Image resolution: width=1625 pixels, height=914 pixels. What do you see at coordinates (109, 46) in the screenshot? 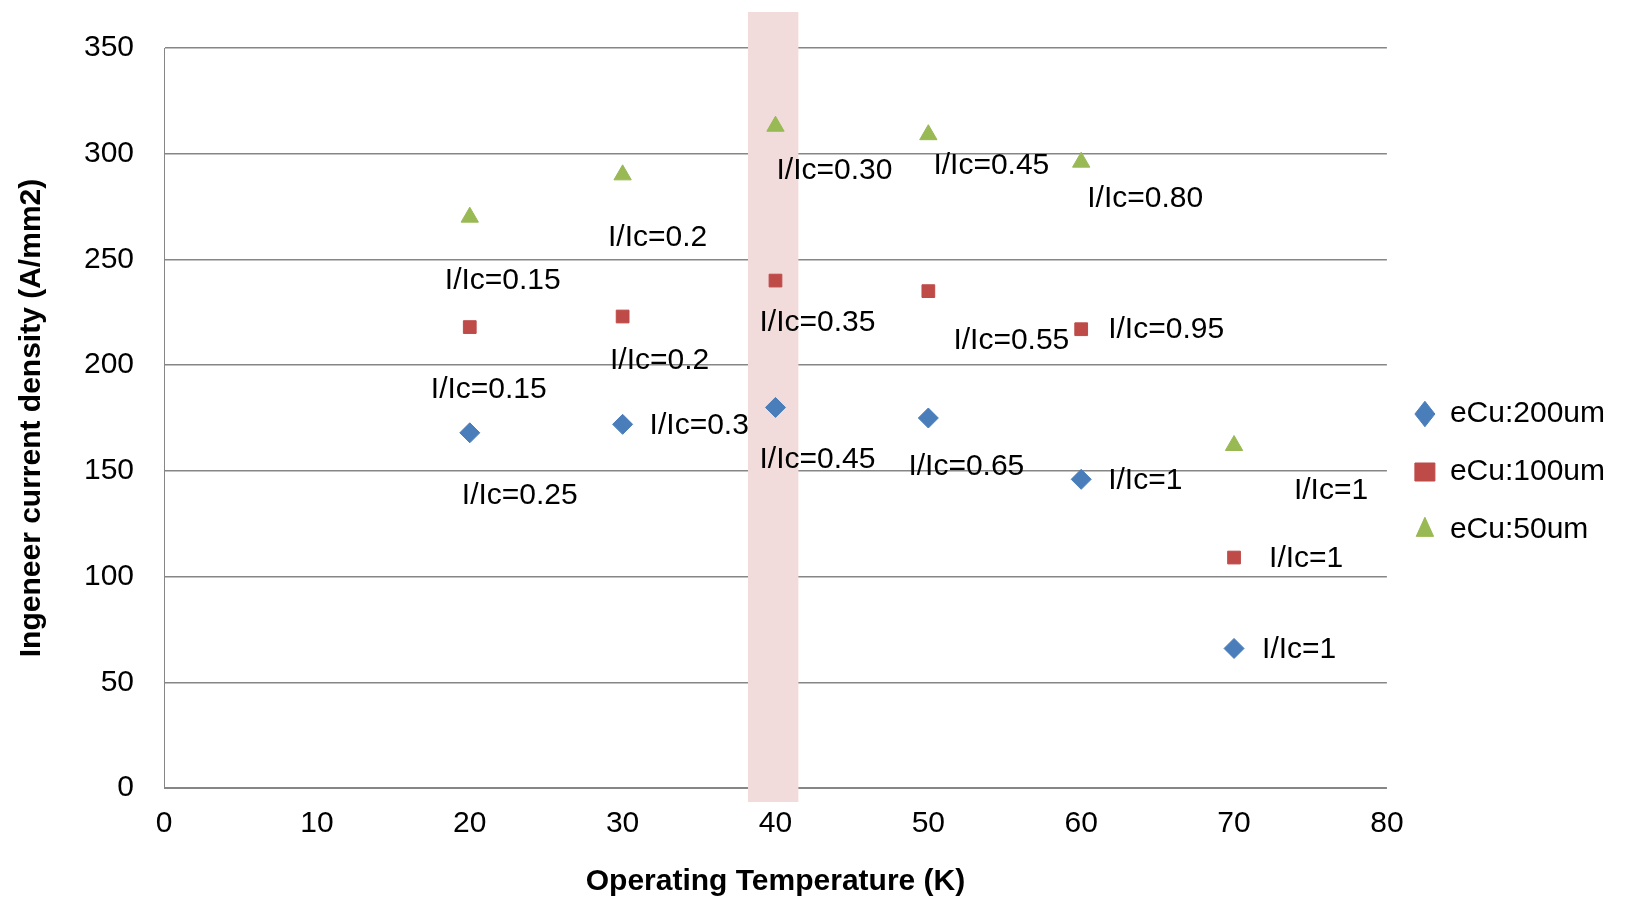
I see `y-tick-label: 350` at bounding box center [109, 46].